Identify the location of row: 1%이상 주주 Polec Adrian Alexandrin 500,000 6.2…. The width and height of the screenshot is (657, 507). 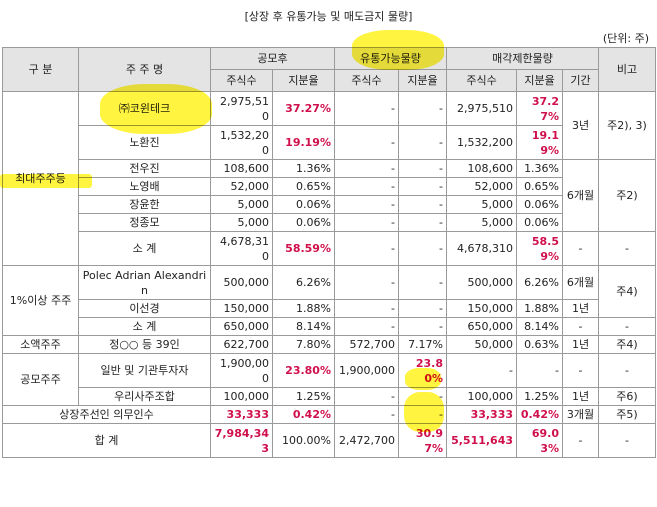
(329, 300).